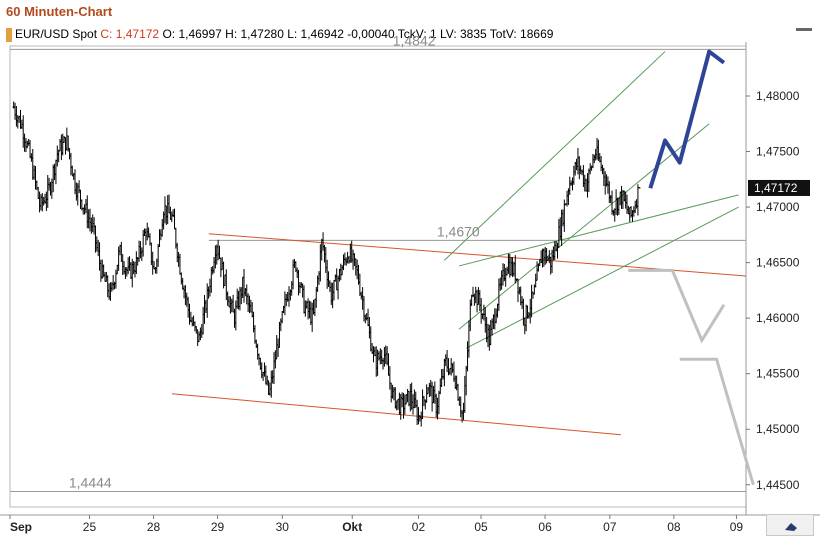  What do you see at coordinates (154, 527) in the screenshot?
I see `x-tick-label: 28` at bounding box center [154, 527].